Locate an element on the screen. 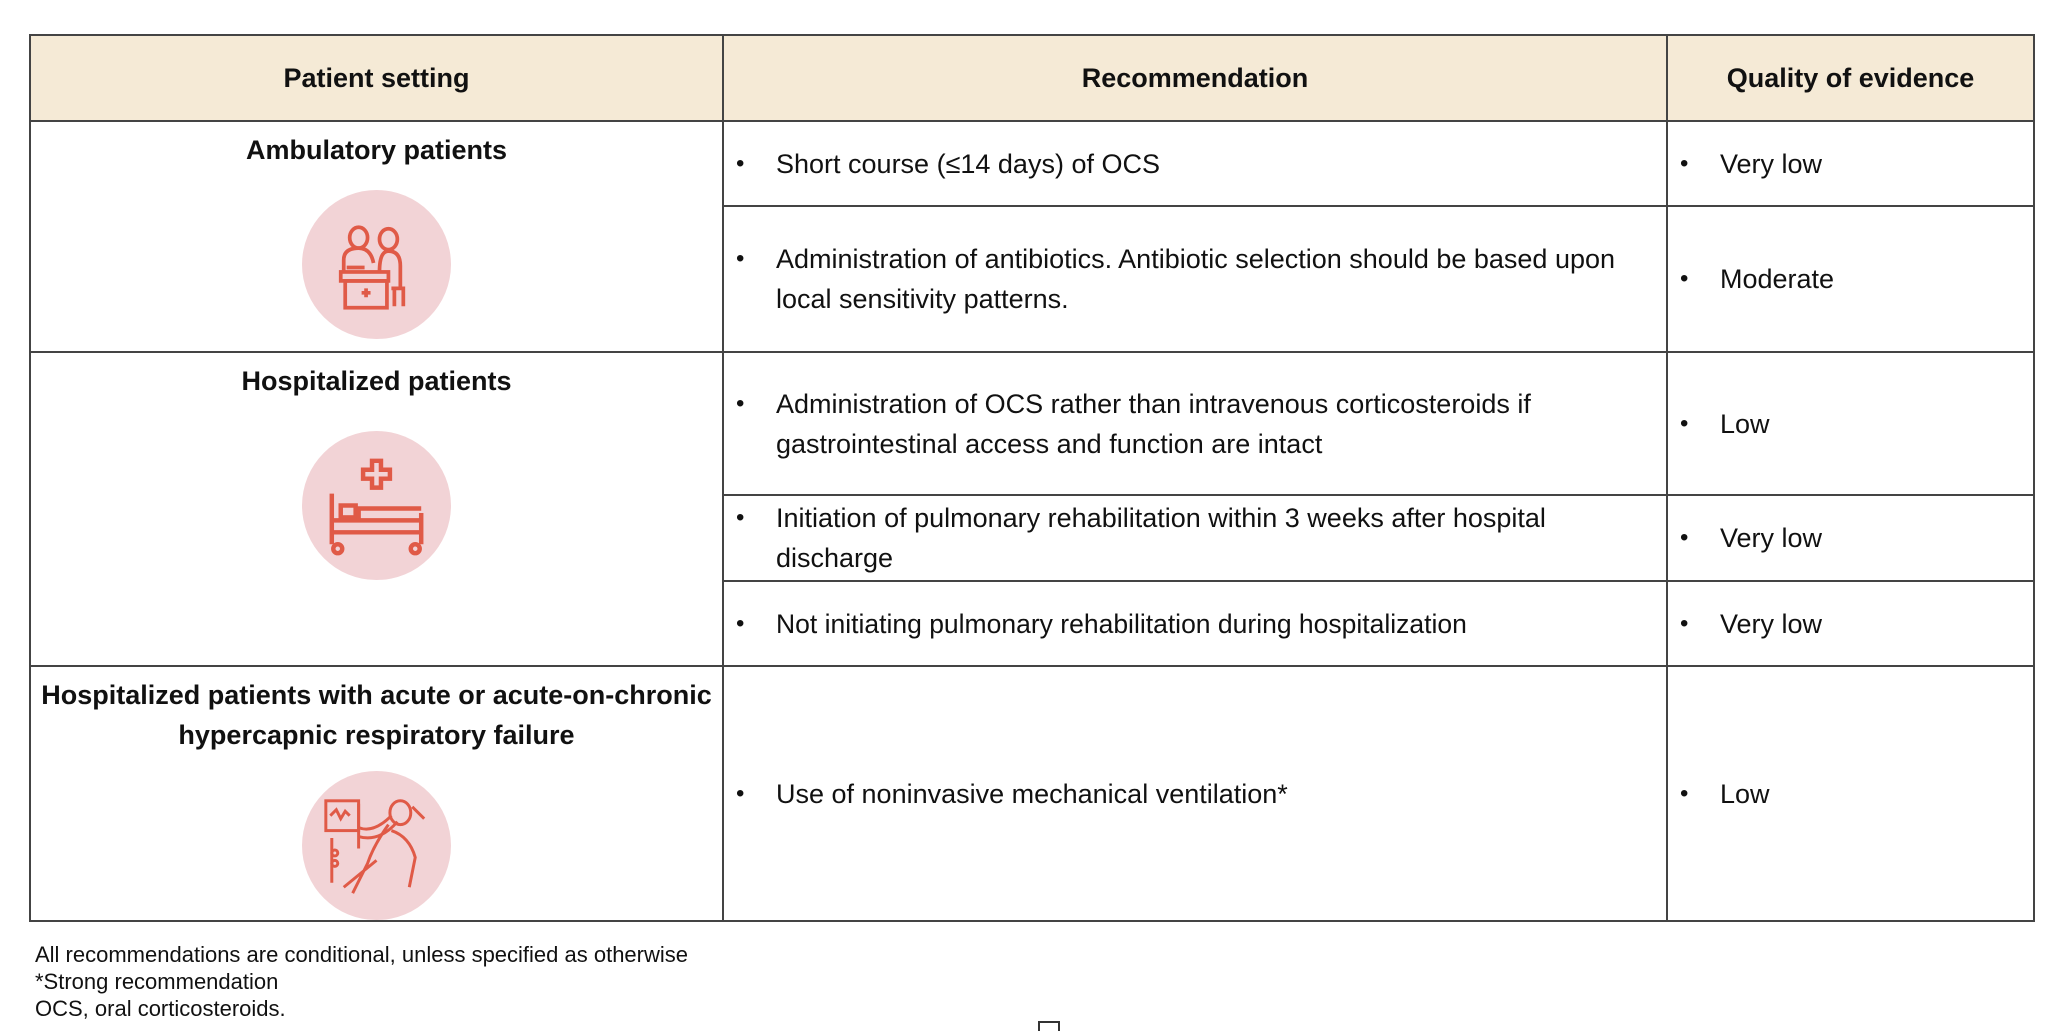 This screenshot has width=2048, height=1031. header-recommendation: Recommendation is located at coordinates (1195, 78).